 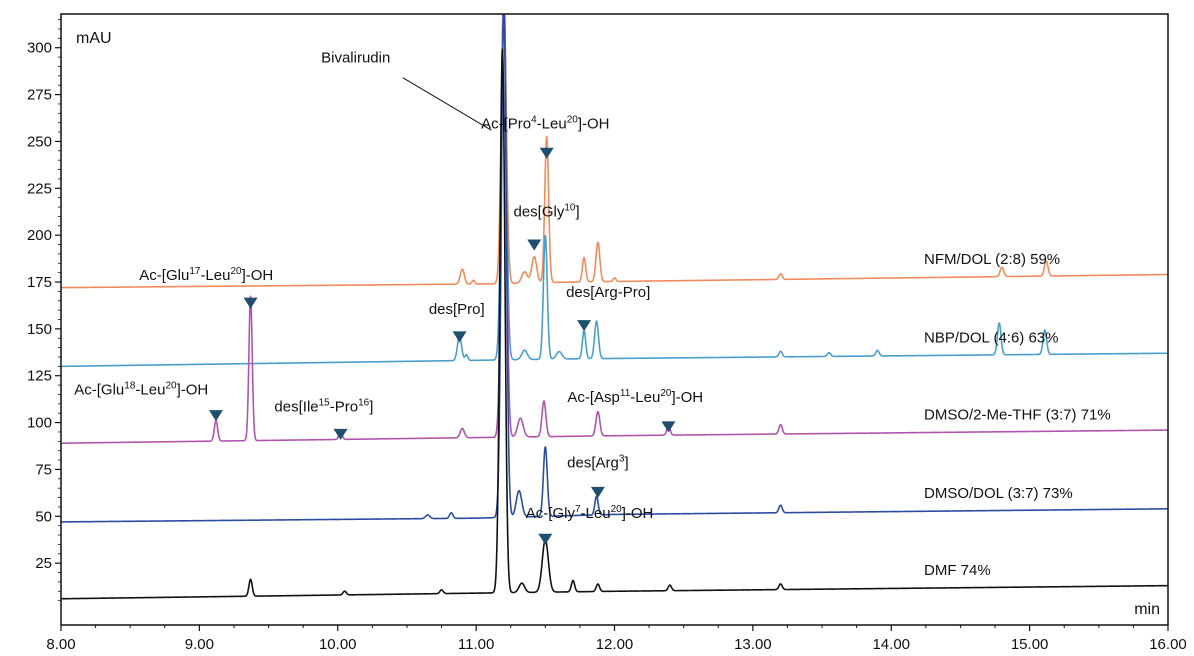 I want to click on peak-annotation-label: des[Pro], so click(x=457, y=309).